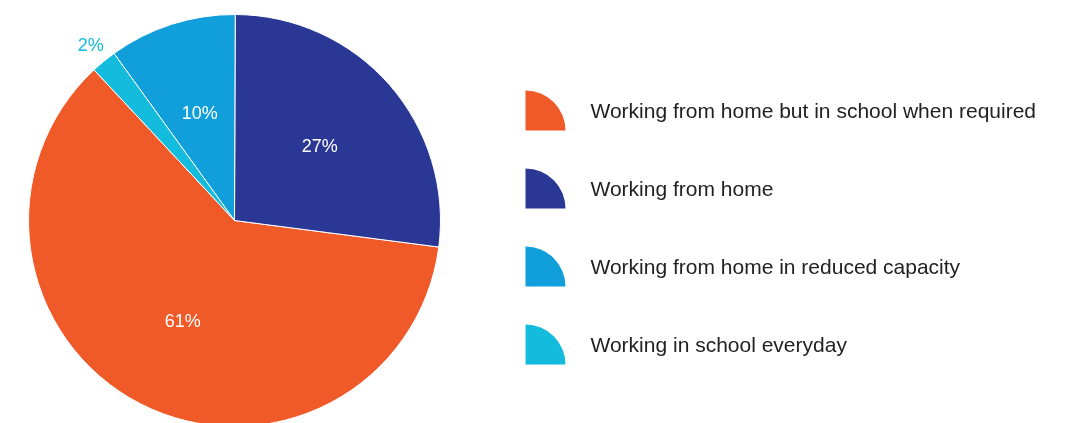  Describe the element at coordinates (90, 45) in the screenshot. I see `data-label: 2%` at that location.